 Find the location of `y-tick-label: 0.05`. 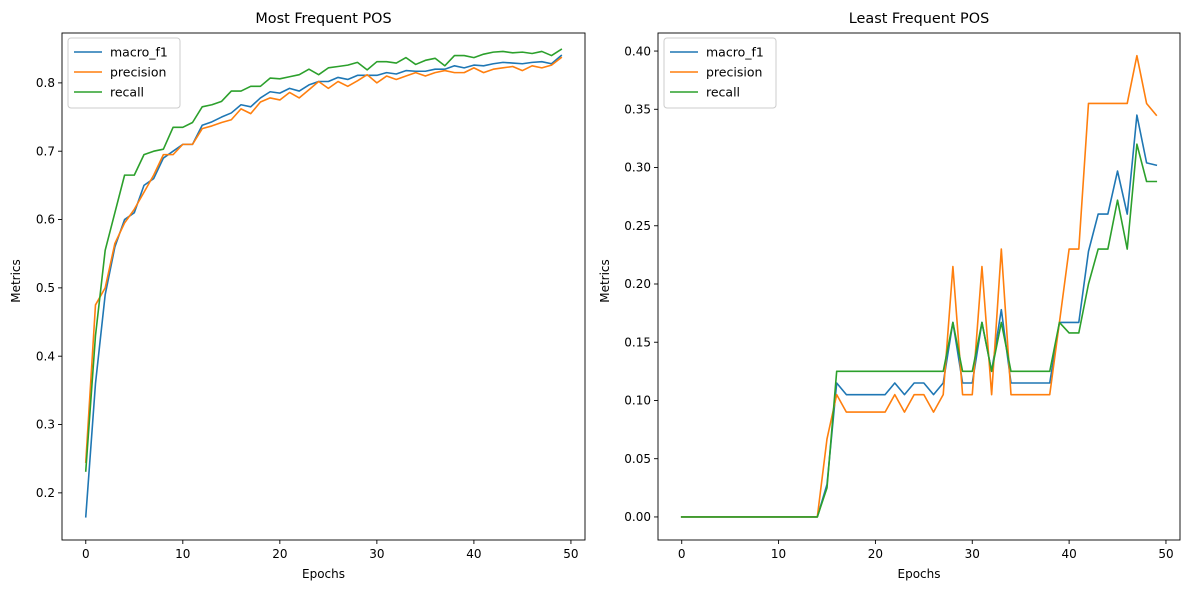

y-tick-label: 0.05 is located at coordinates (637, 459).